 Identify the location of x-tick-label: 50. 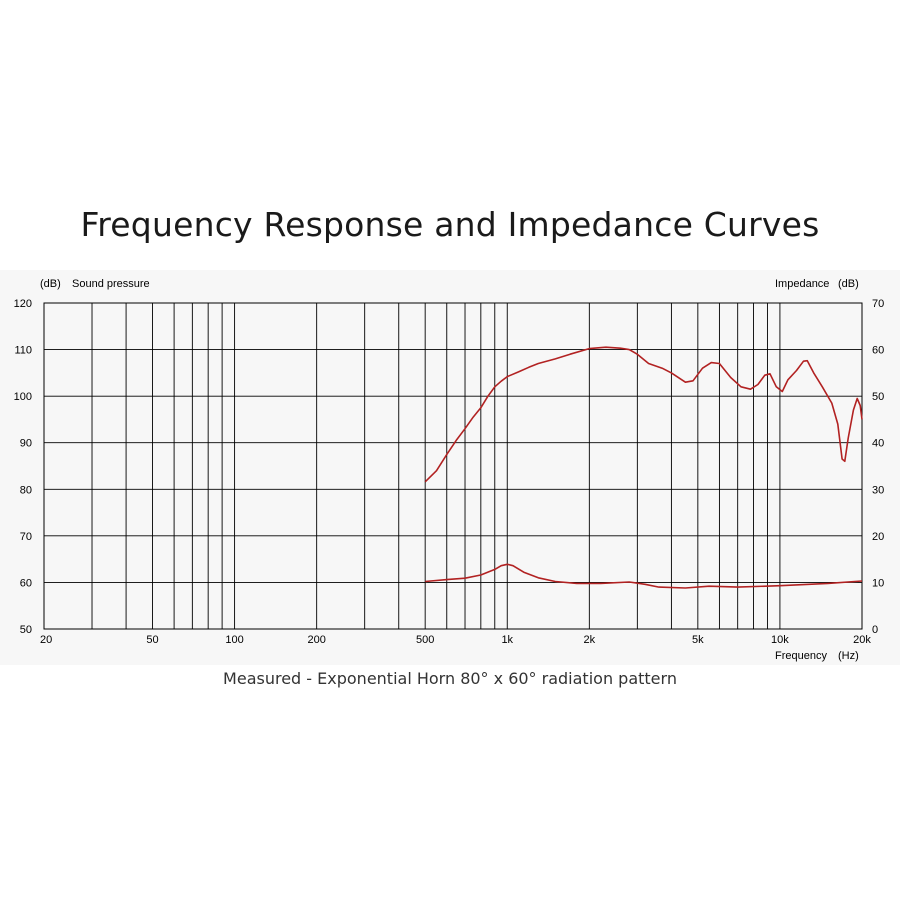
(152, 640).